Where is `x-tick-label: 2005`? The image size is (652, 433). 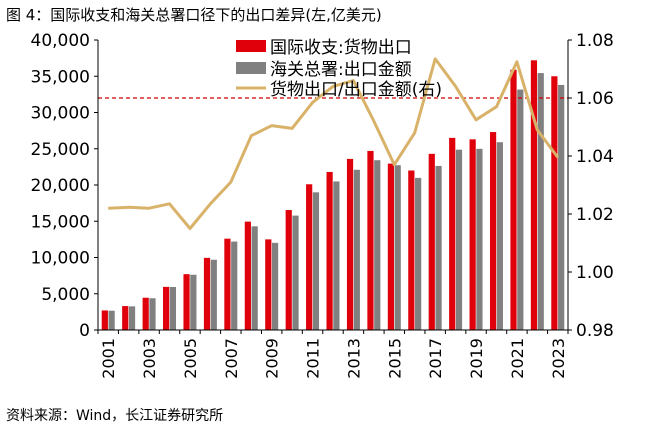
x-tick-label: 2005 is located at coordinates (190, 358).